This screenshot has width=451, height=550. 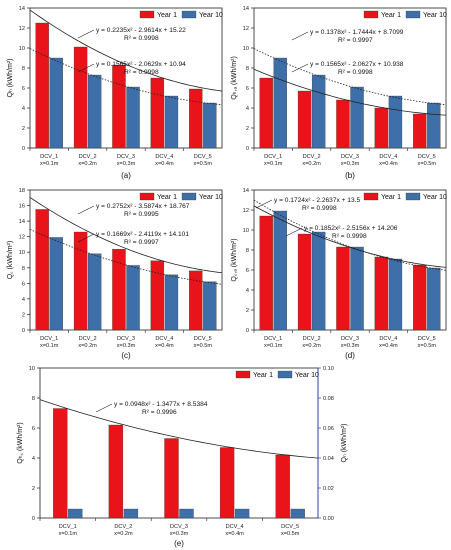 I want to click on panel-label: (b), so click(x=350, y=175).